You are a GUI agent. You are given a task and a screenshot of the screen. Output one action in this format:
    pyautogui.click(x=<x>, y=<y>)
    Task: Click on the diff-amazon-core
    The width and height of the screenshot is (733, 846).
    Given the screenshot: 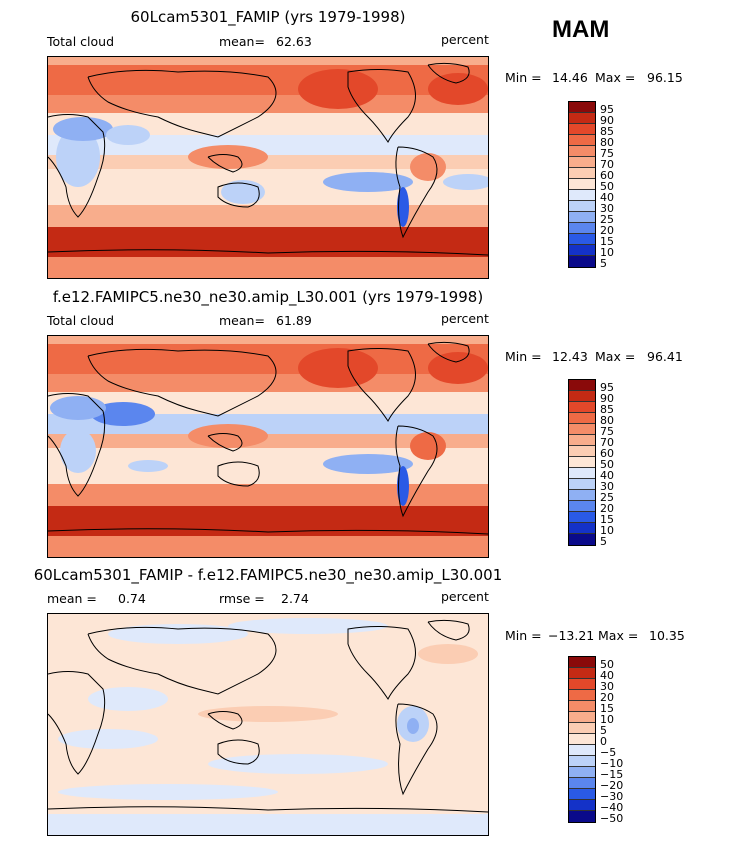 What is the action you would take?
    pyautogui.click(x=413, y=726)
    